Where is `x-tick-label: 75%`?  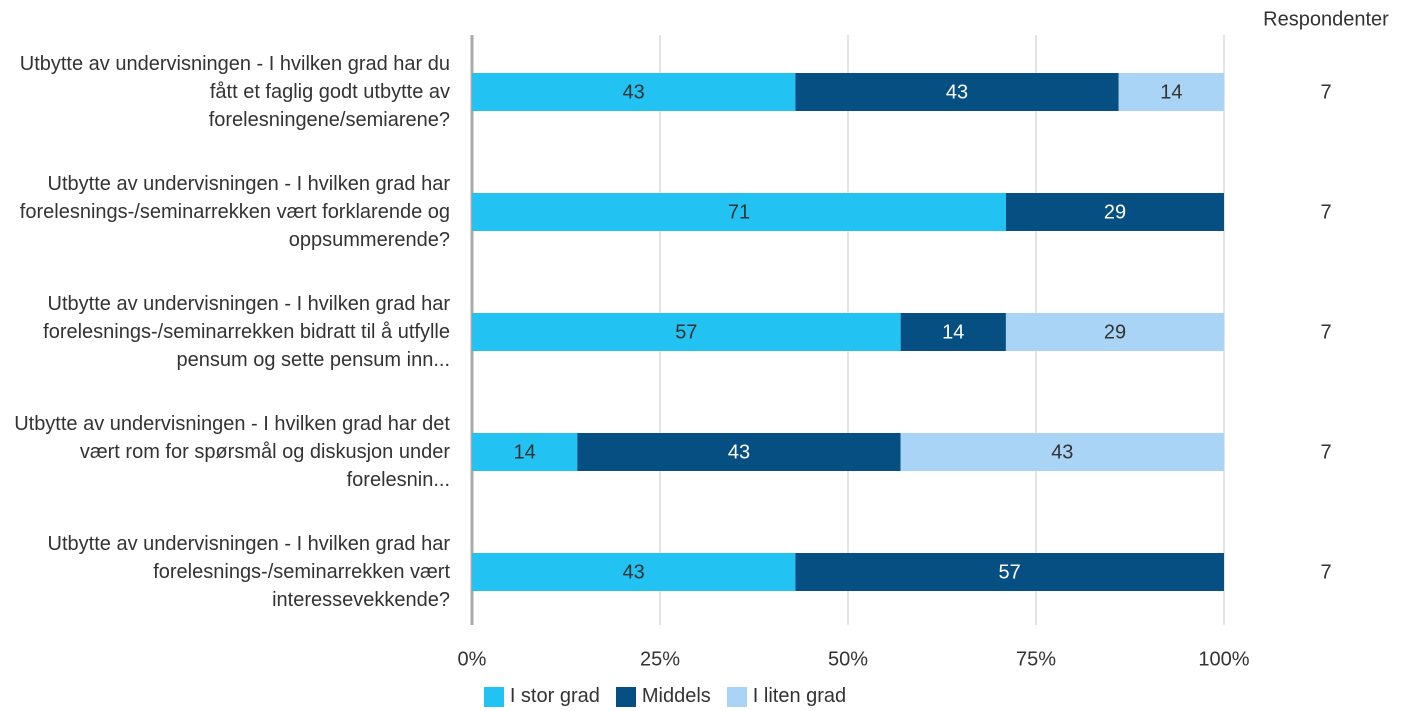
x-tick-label: 75% is located at coordinates (1036, 659).